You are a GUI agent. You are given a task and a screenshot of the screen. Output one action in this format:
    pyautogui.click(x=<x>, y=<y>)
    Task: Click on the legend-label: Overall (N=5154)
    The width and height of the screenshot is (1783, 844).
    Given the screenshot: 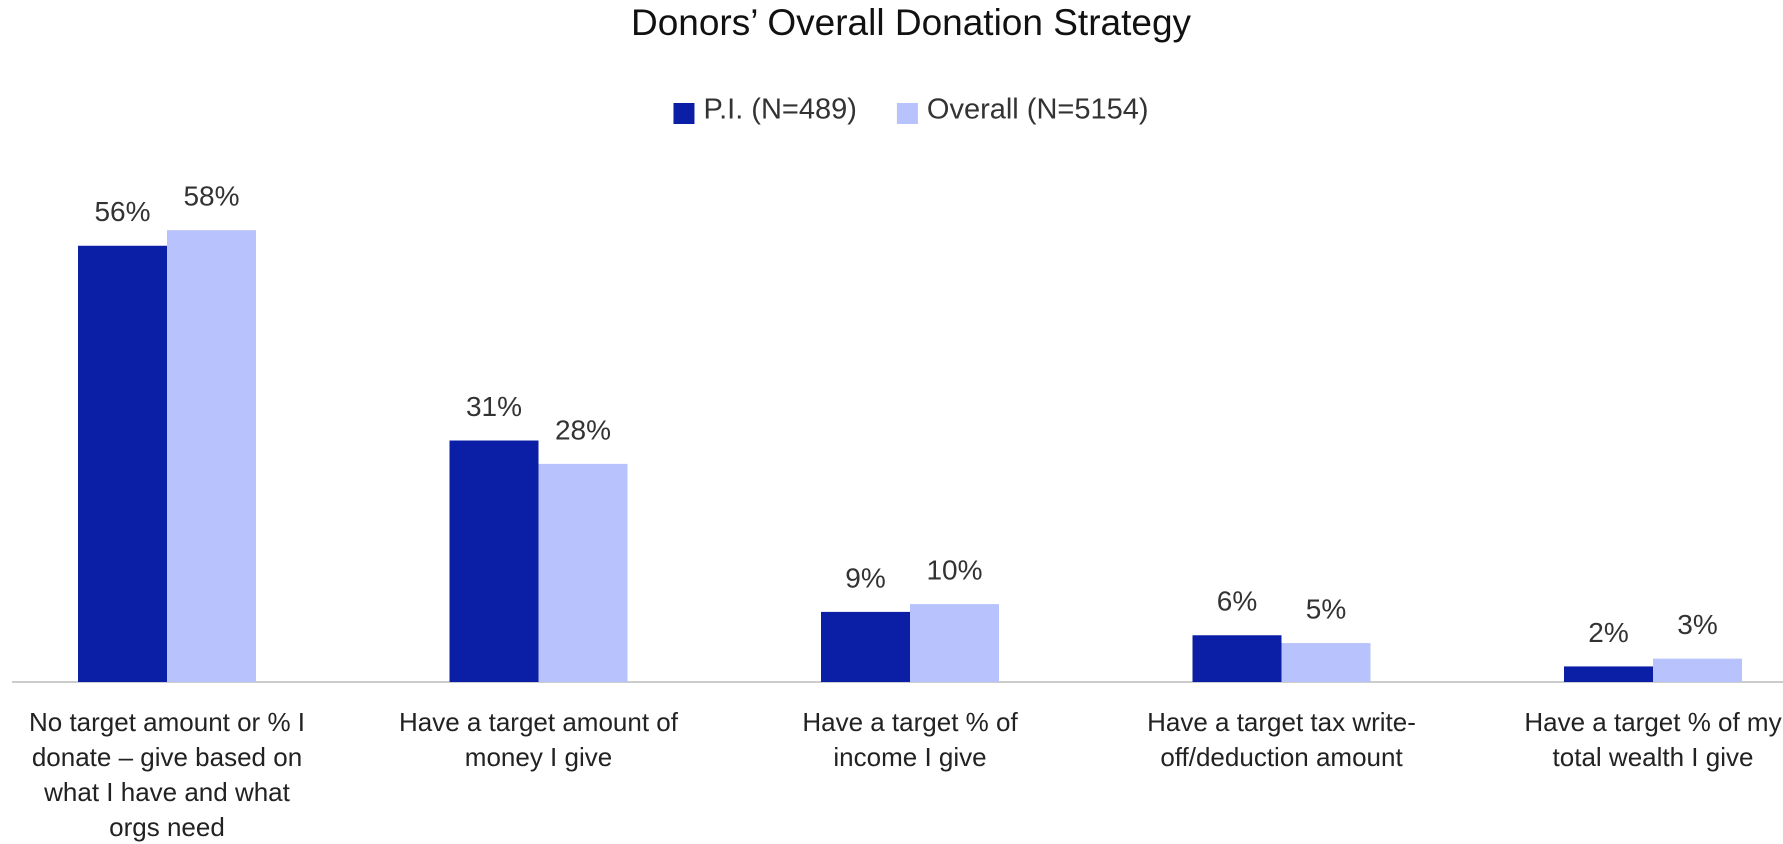 What is the action you would take?
    pyautogui.click(x=1038, y=110)
    